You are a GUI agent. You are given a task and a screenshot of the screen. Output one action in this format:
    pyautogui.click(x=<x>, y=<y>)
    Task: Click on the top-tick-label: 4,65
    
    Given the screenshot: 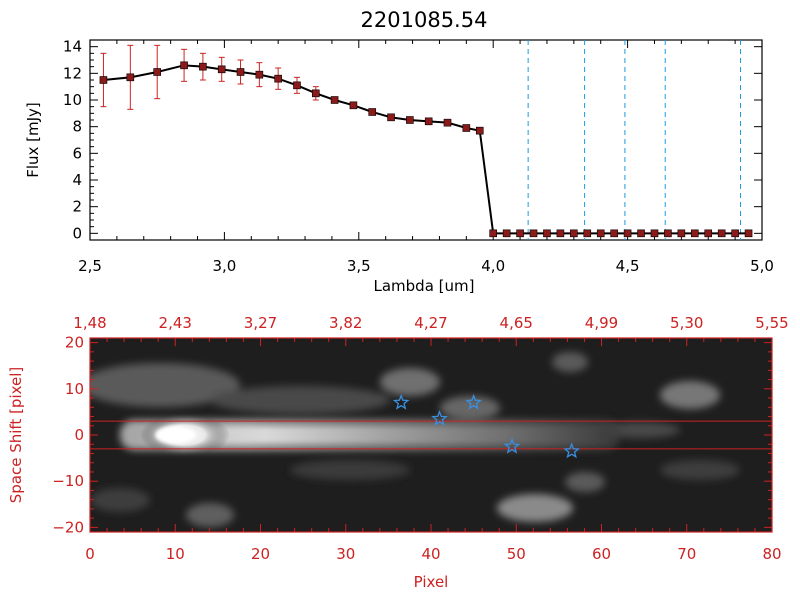 What is the action you would take?
    pyautogui.click(x=516, y=323)
    